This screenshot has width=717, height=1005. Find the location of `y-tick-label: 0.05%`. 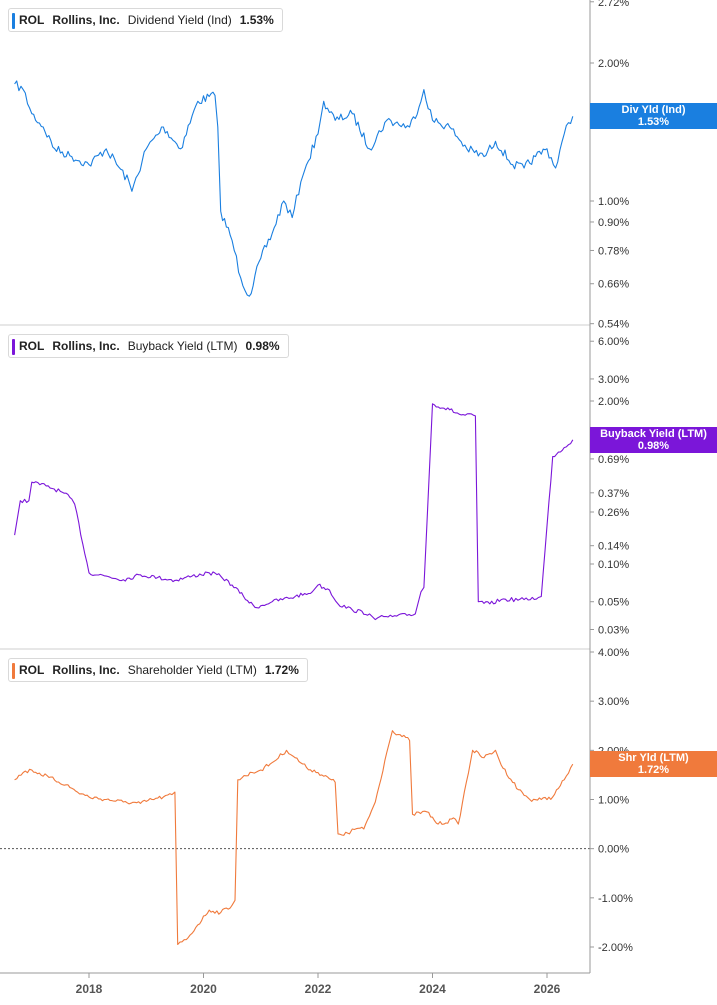

y-tick-label: 0.05% is located at coordinates (613, 603).